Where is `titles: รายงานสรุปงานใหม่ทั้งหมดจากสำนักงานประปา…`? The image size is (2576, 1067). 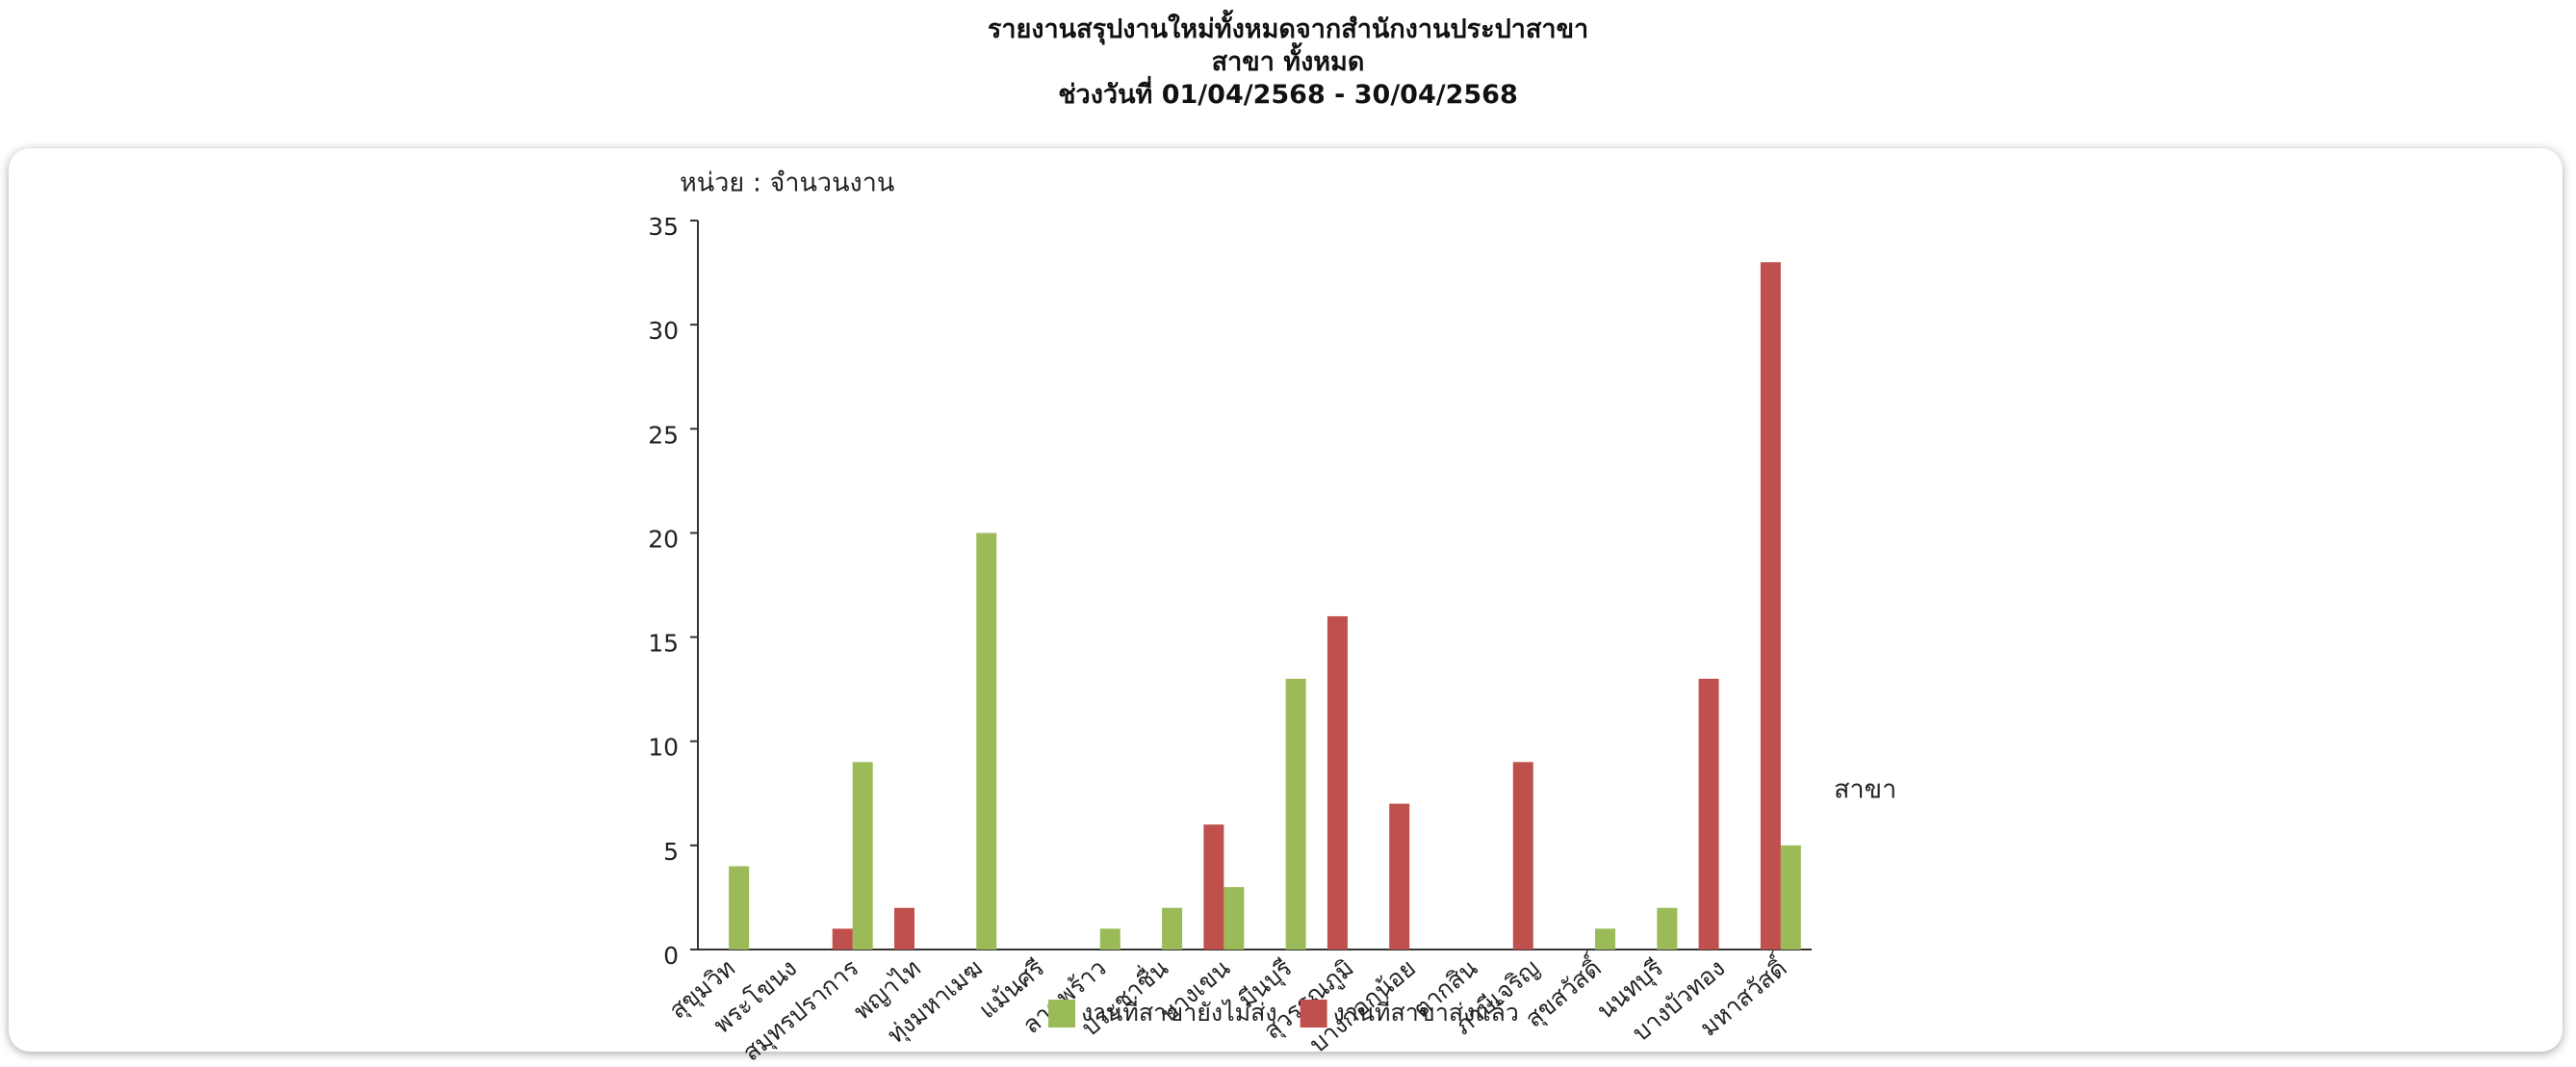
titles: รายงานสรุปงานใหม่ทั้งหมดจากสำนักงานประปา… is located at coordinates (1288, 62).